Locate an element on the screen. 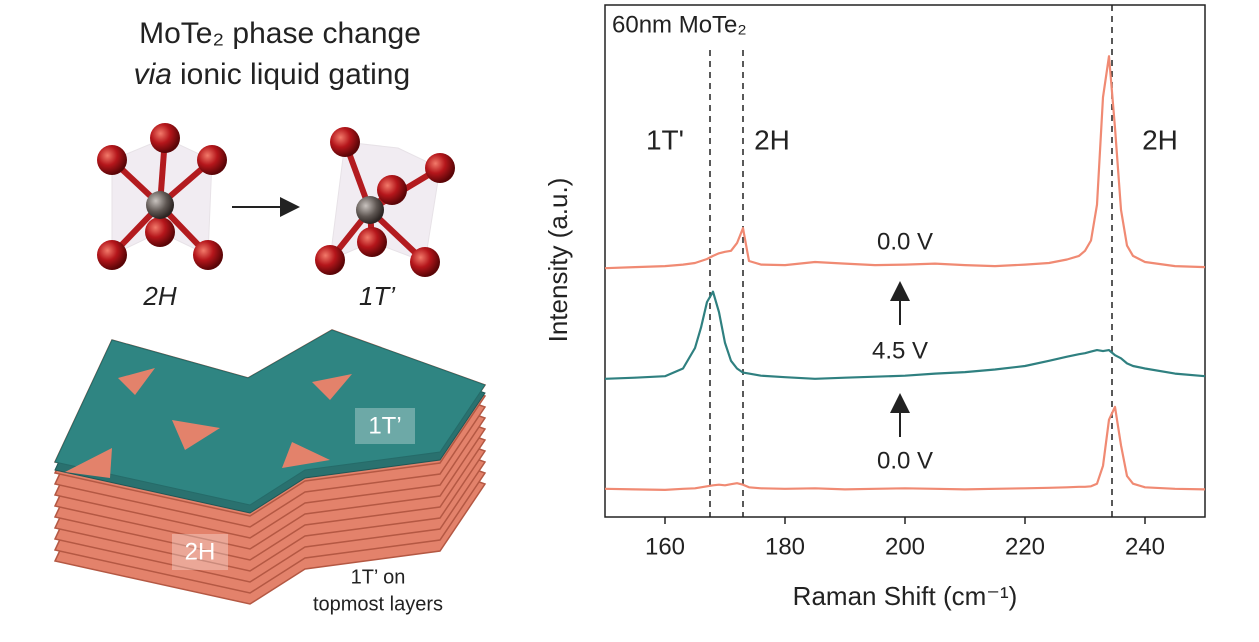 This screenshot has height=642, width=1259. layer-label: 1T’ is located at coordinates (384, 425).